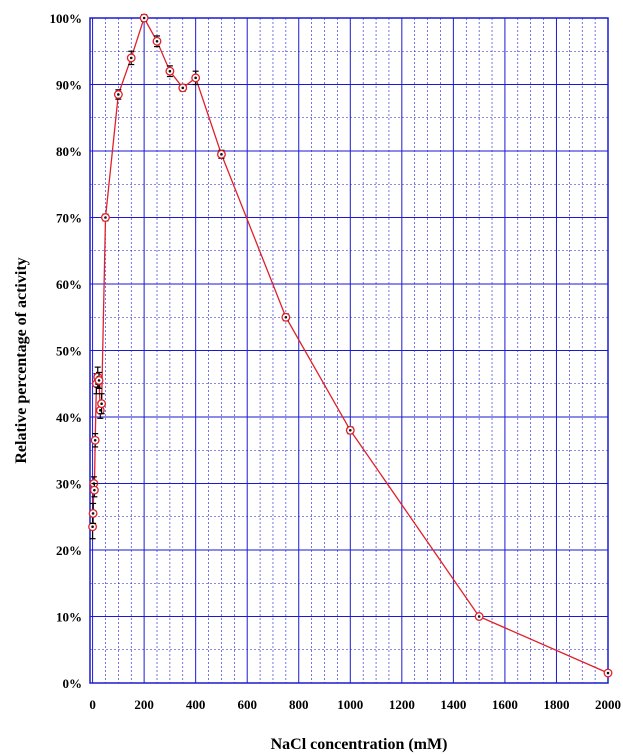 Image resolution: width=623 pixels, height=755 pixels. Describe the element at coordinates (92, 704) in the screenshot. I see `x-tick-label: 0` at that location.